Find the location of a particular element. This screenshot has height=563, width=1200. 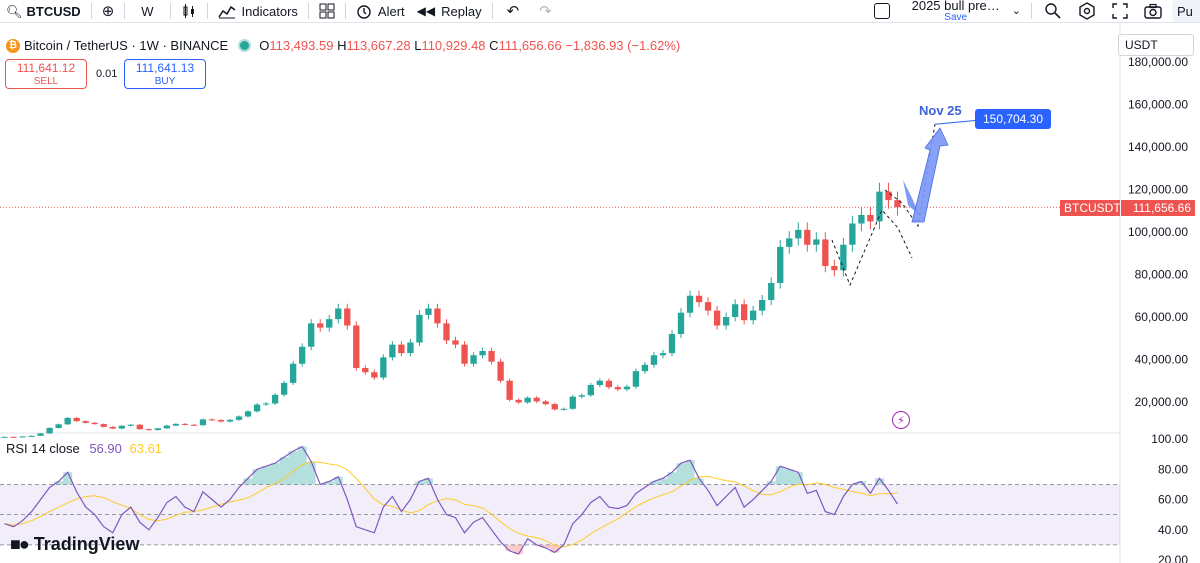

search-settings-icon is located at coordinates (1053, 11).